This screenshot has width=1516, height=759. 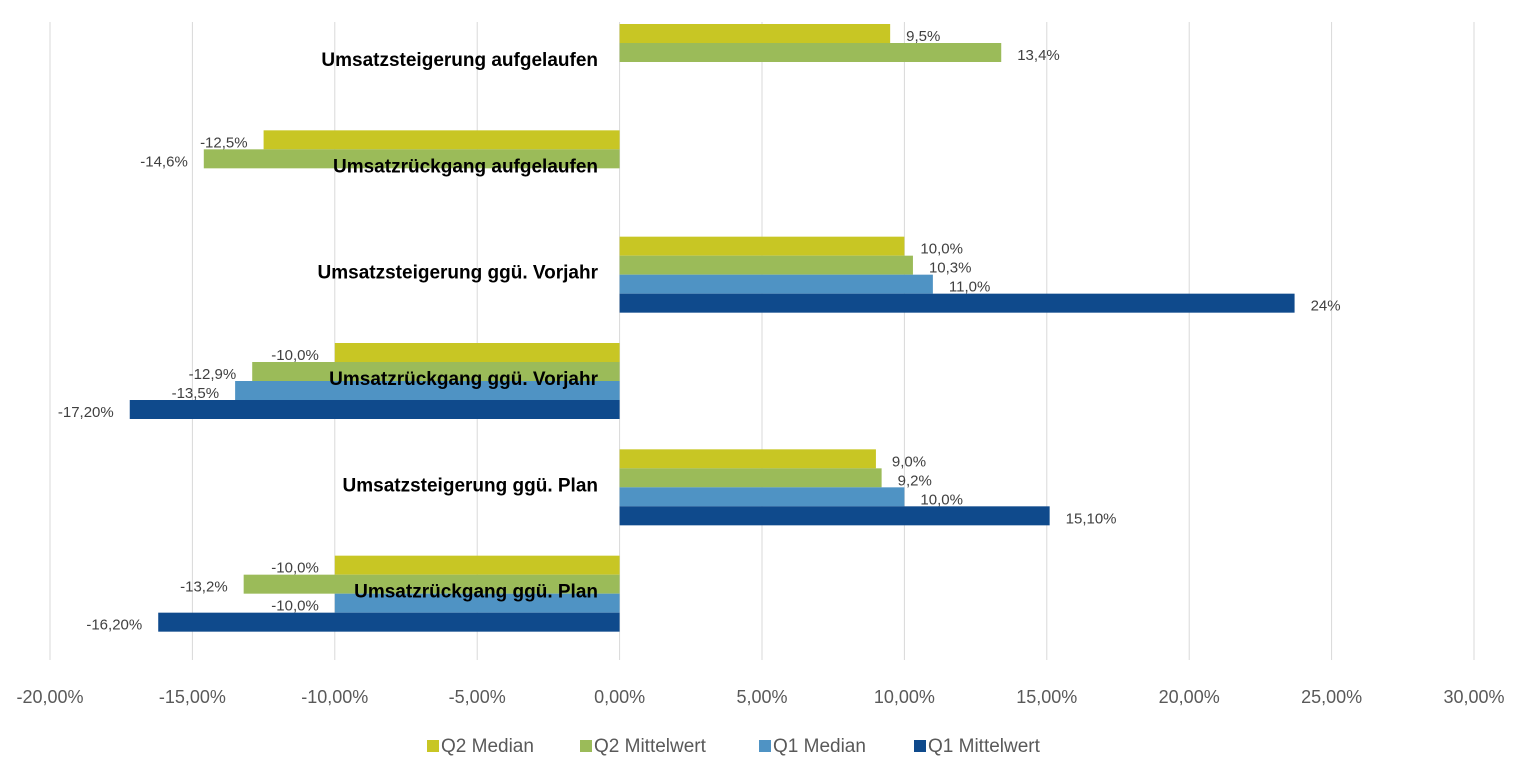 I want to click on value-label: 11,0%, so click(x=969, y=287).